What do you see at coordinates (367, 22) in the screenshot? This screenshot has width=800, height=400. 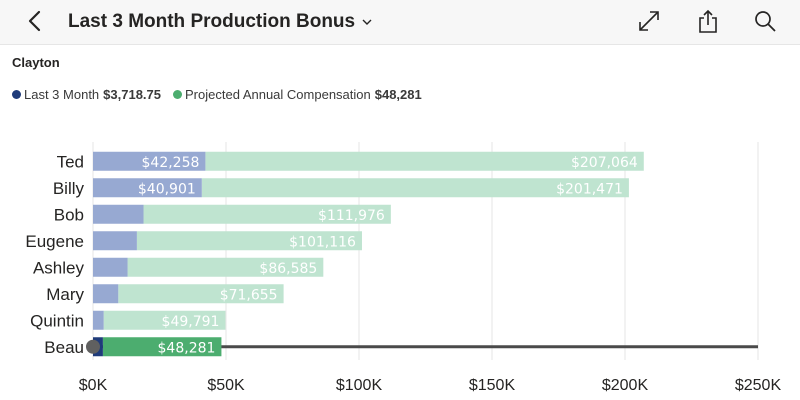 I see `chevron-down-icon` at bounding box center [367, 22].